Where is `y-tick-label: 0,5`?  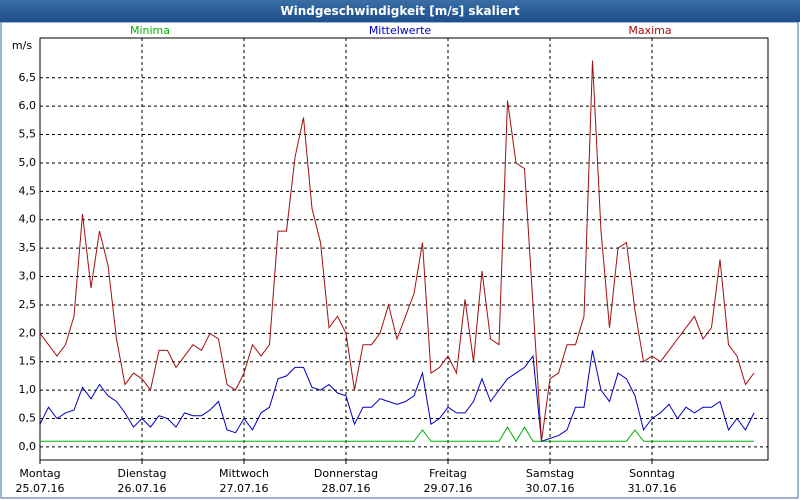 y-tick-label: 0,5 is located at coordinates (28, 418).